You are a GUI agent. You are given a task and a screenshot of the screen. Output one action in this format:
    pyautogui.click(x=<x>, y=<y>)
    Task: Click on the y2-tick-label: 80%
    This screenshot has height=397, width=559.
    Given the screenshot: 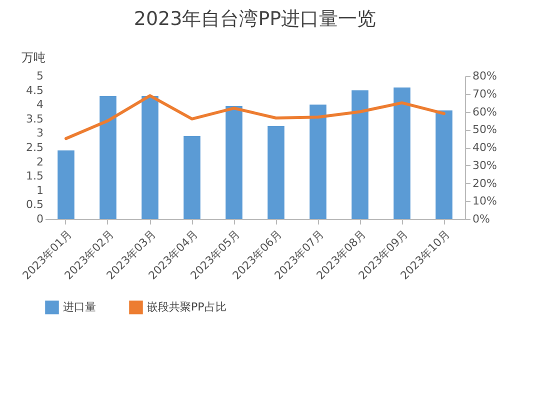 What is the action you would take?
    pyautogui.click(x=484, y=76)
    